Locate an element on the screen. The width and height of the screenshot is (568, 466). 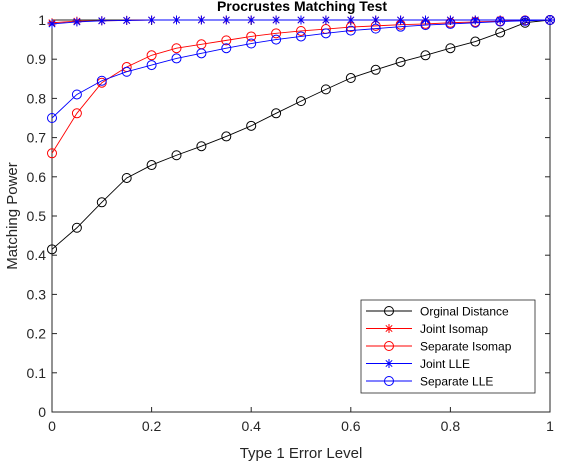
chart-title: Procrustes Matching Test is located at coordinates (302, 7).